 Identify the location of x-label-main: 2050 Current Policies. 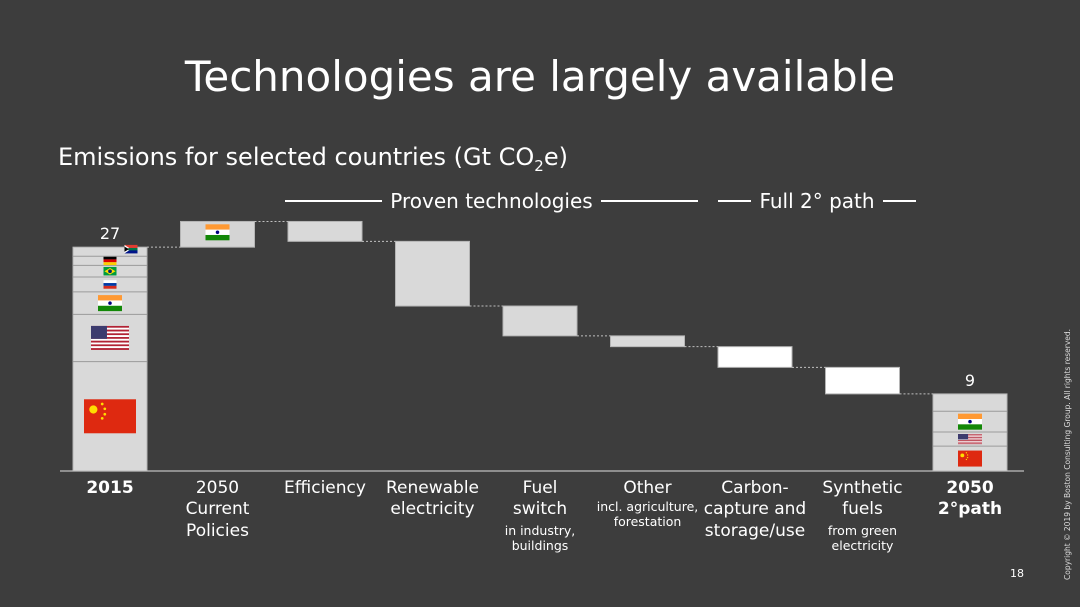
(217, 509).